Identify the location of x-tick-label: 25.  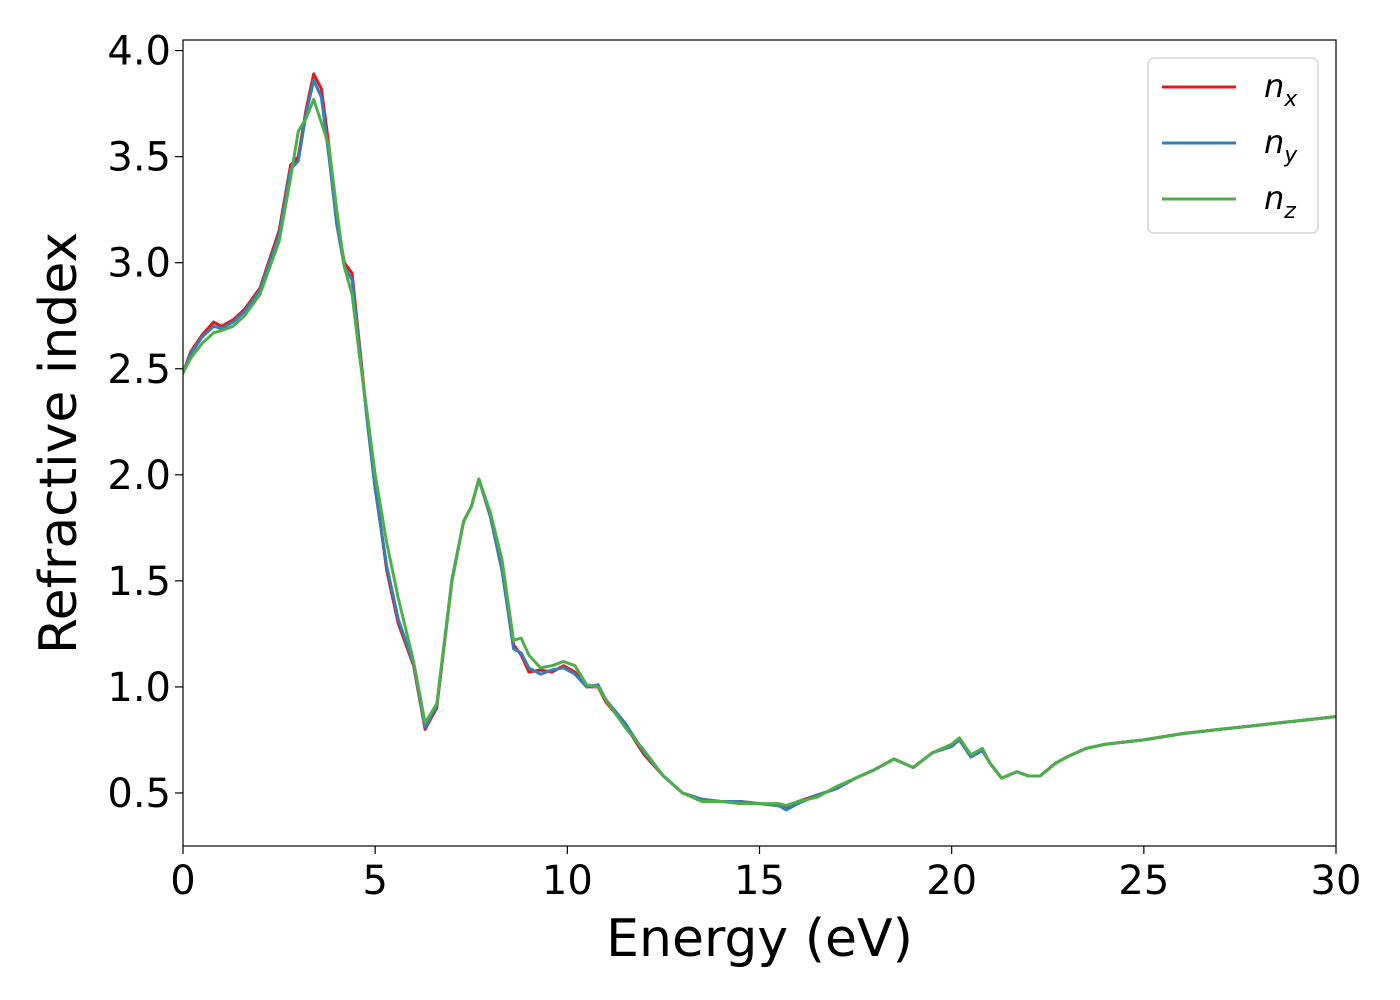
(1143, 881).